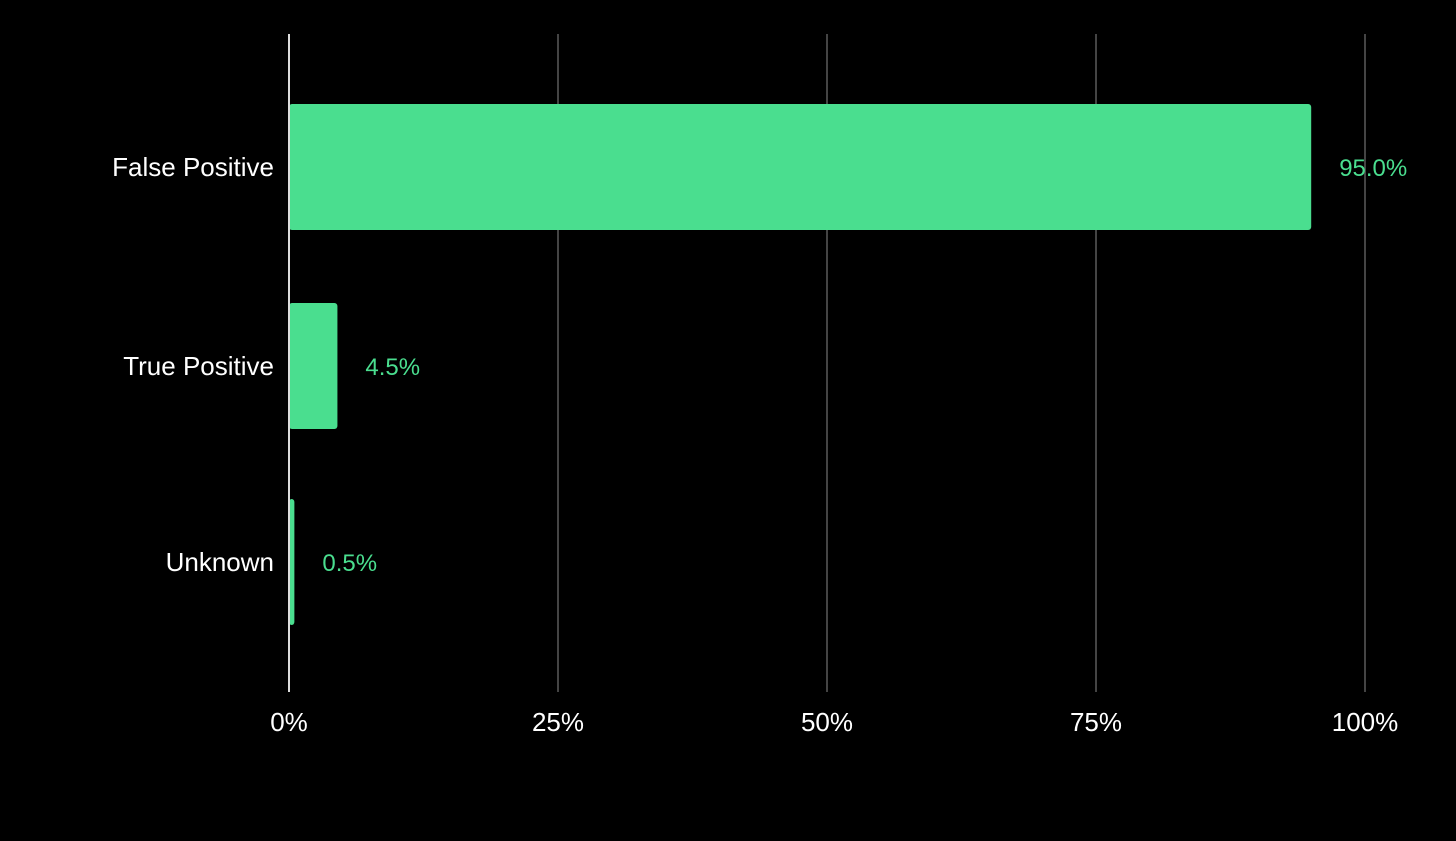  Describe the element at coordinates (558, 722) in the screenshot. I see `x-tick-label: 25%` at that location.